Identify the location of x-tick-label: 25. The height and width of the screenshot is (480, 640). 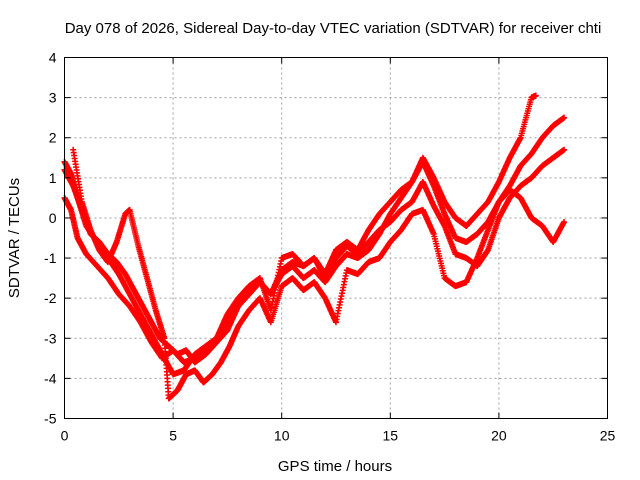
(608, 436).